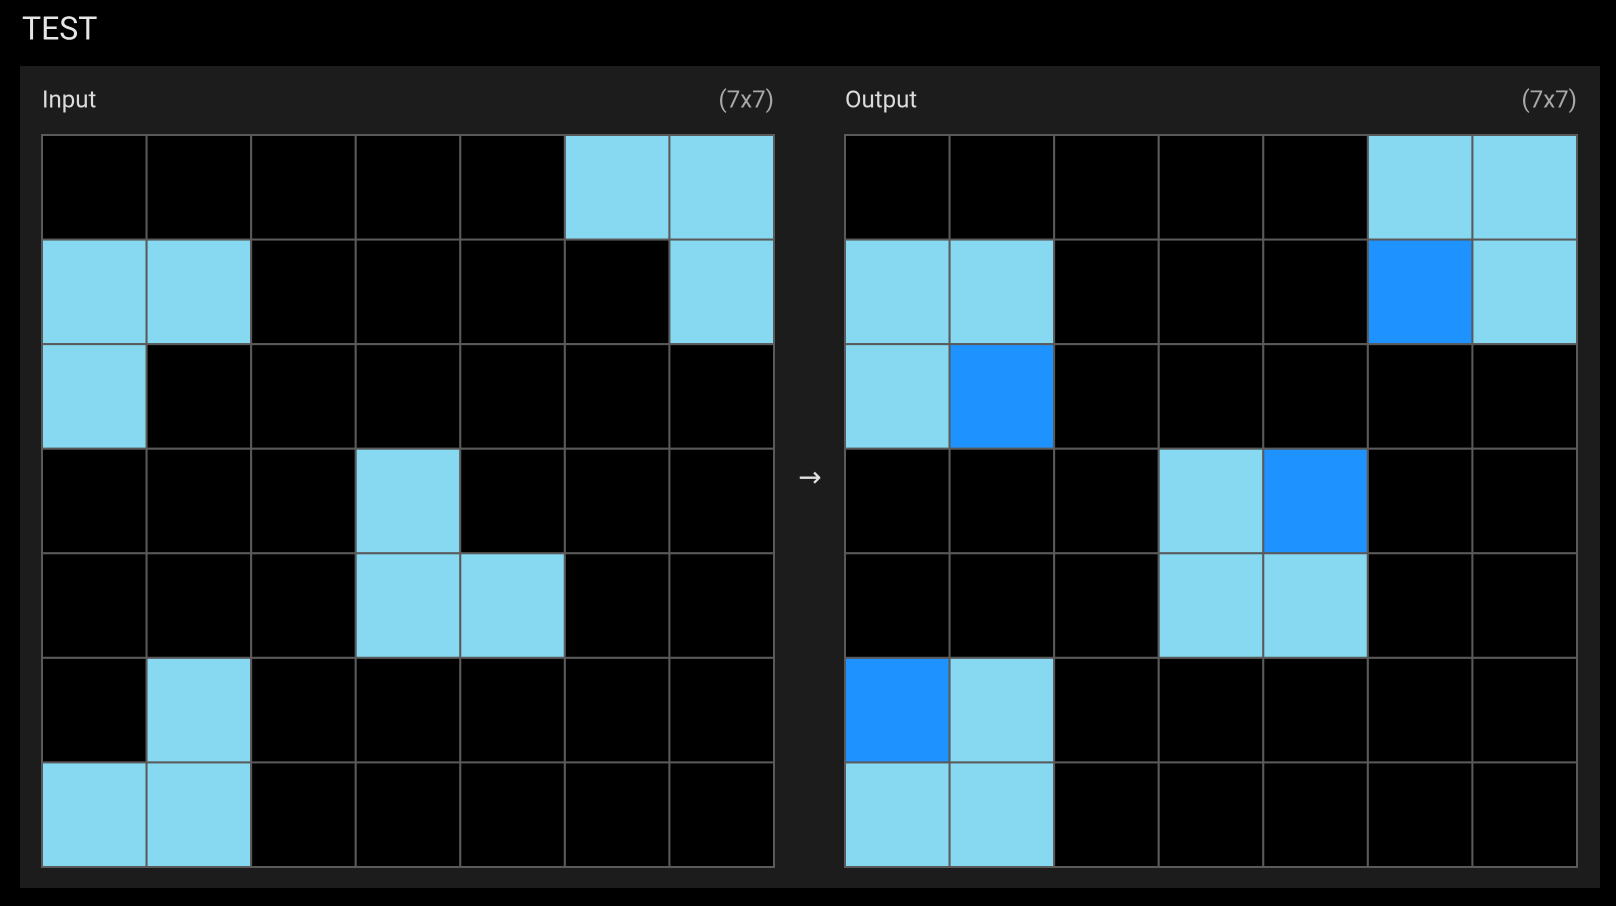  Describe the element at coordinates (69, 99) in the screenshot. I see `grid-label: Input` at that location.